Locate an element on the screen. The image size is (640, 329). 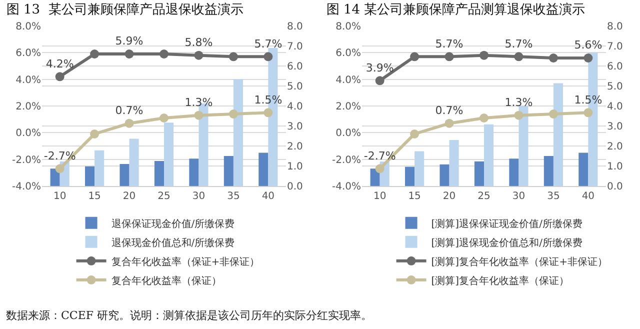
data-label: 3.9% is located at coordinates (380, 67).